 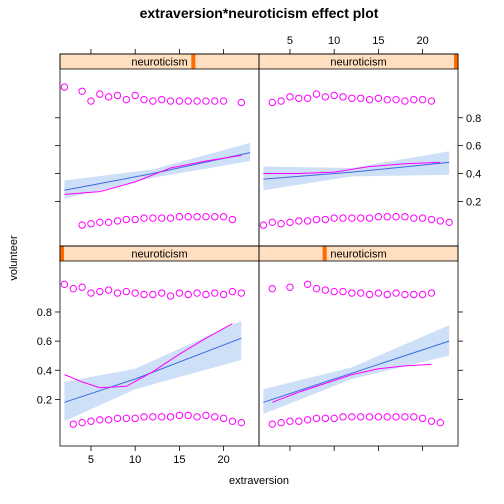 I want to click on x-axis-label: extraversion, so click(x=259, y=481).